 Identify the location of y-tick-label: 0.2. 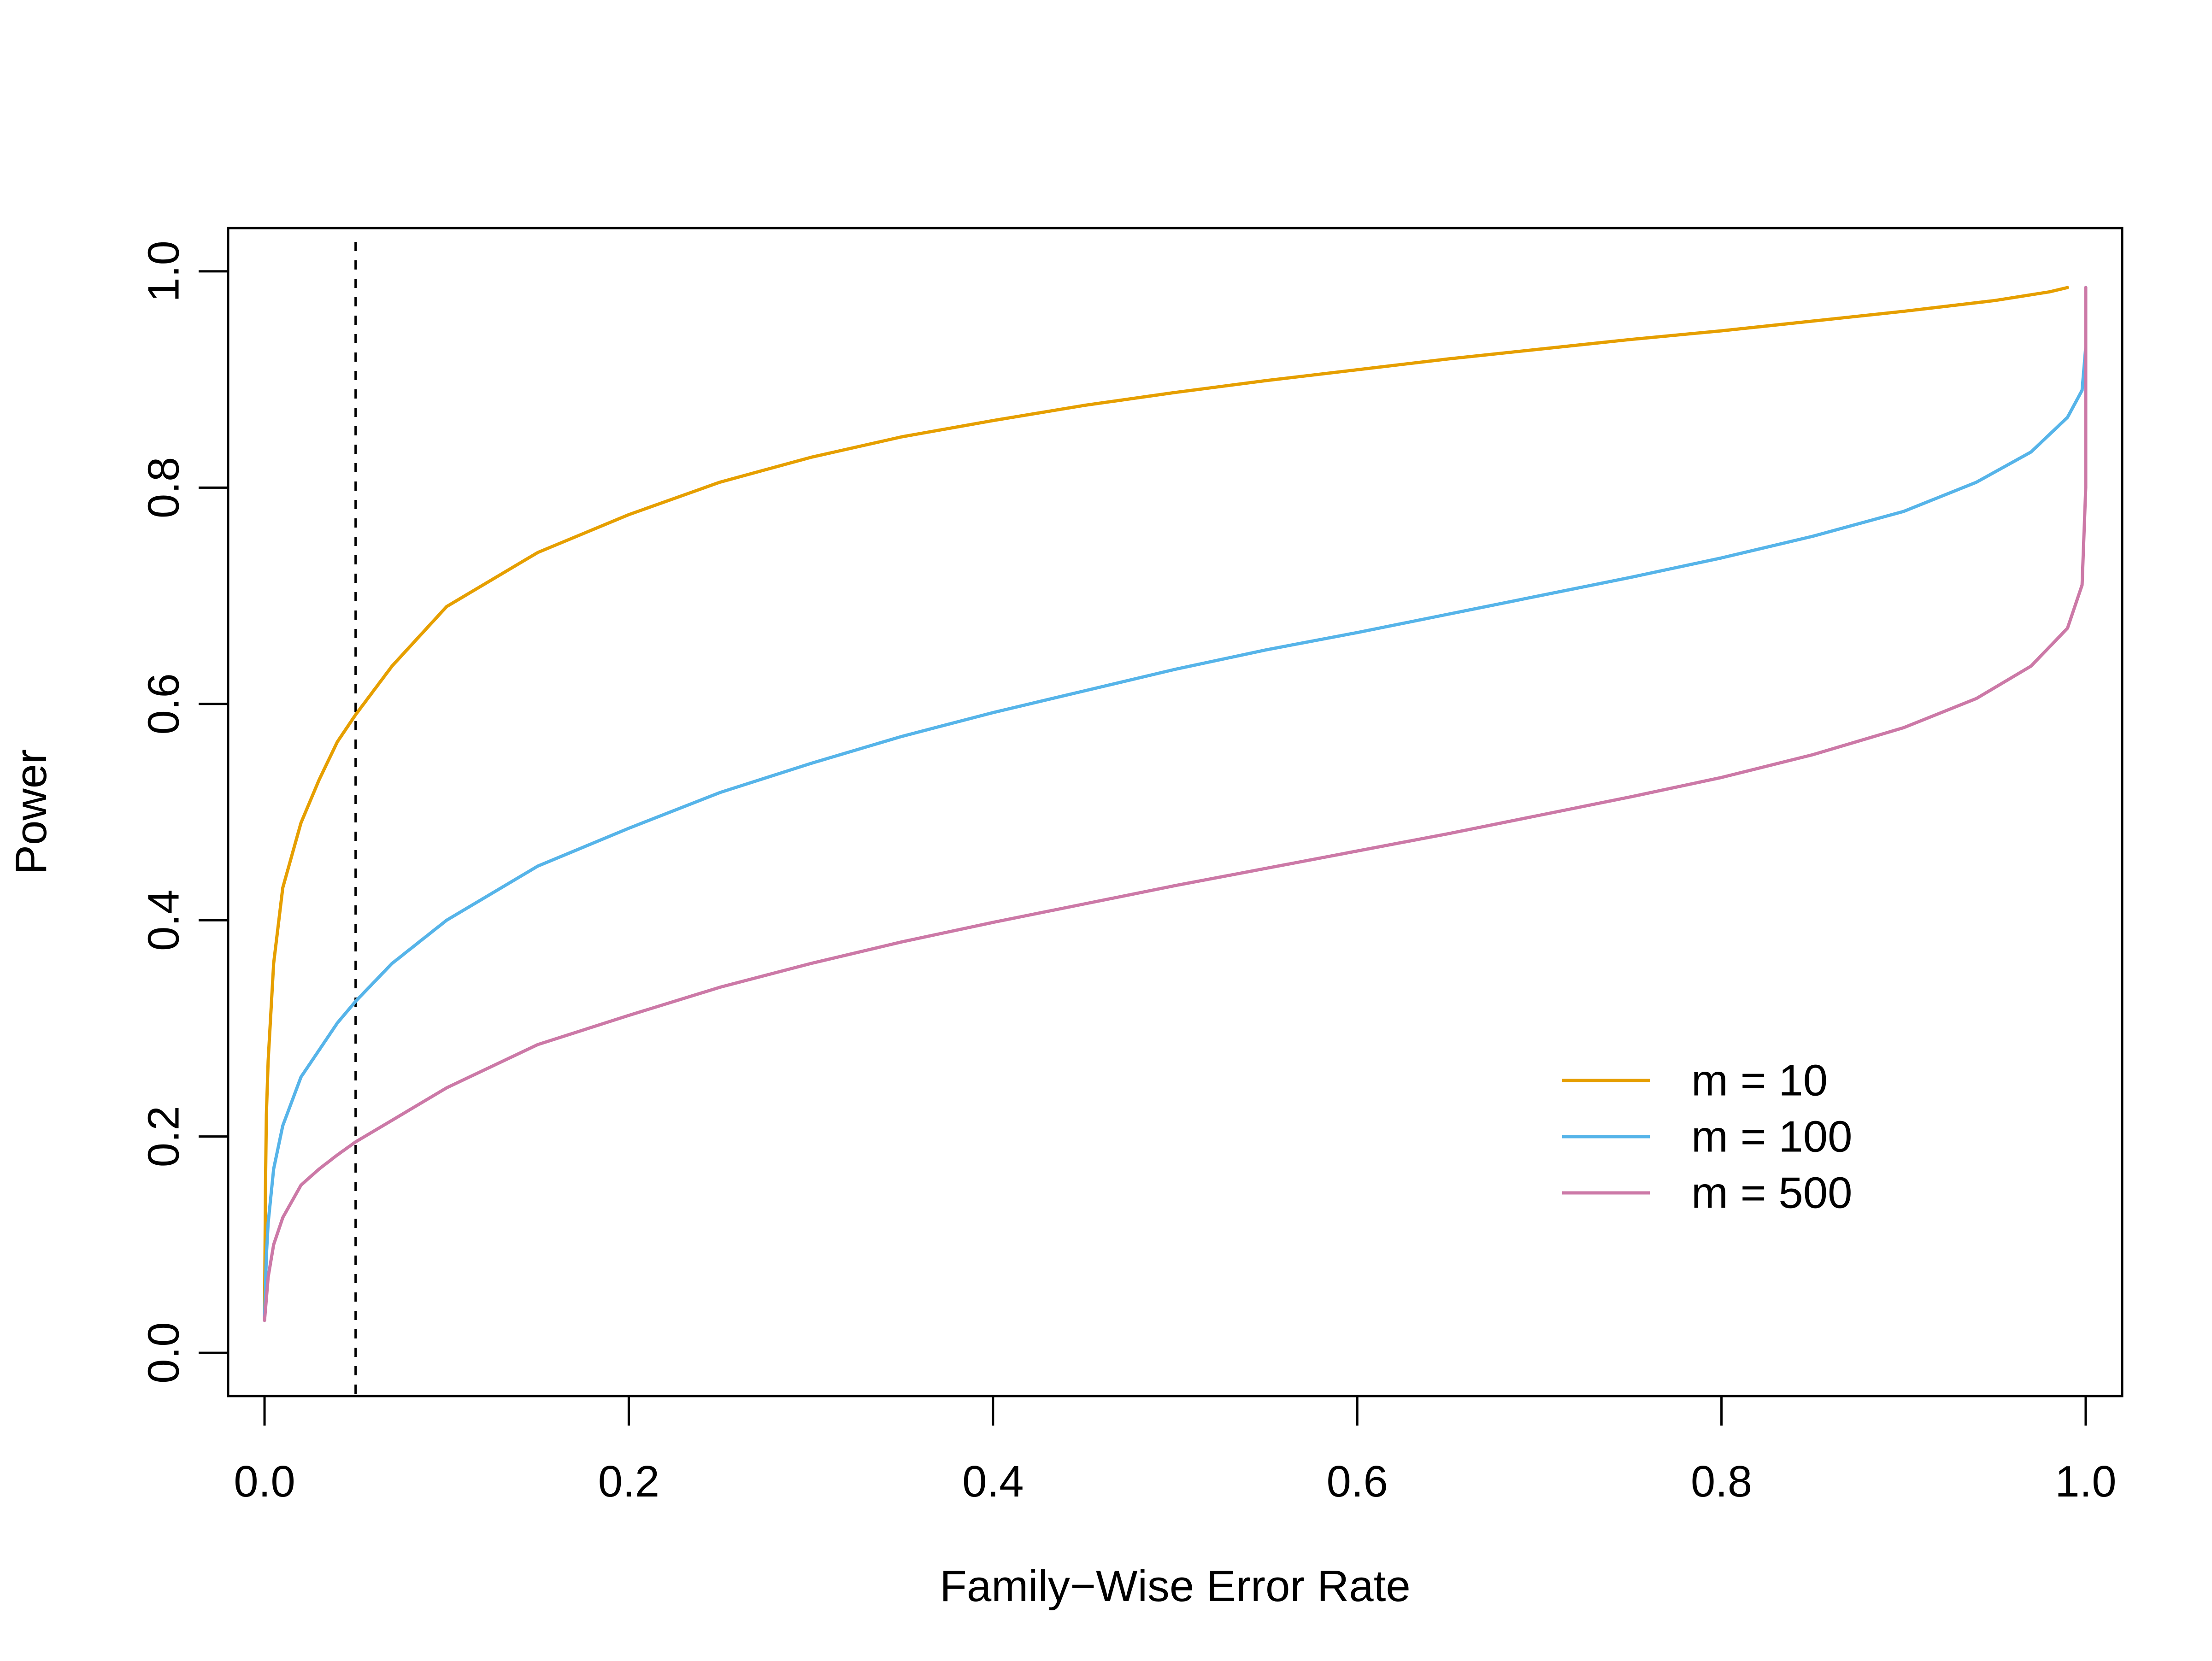
(163, 1136).